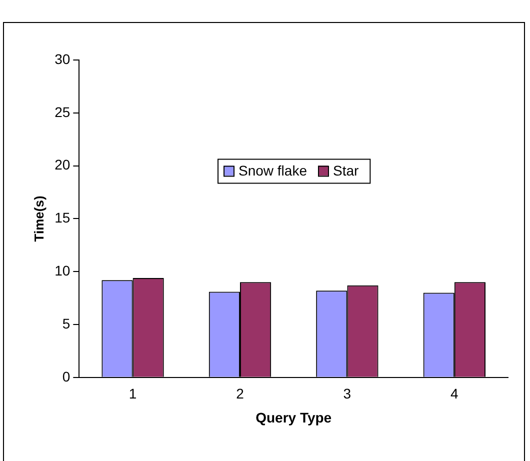  What do you see at coordinates (62, 270) in the screenshot?
I see `y-tick-label: 10` at bounding box center [62, 270].